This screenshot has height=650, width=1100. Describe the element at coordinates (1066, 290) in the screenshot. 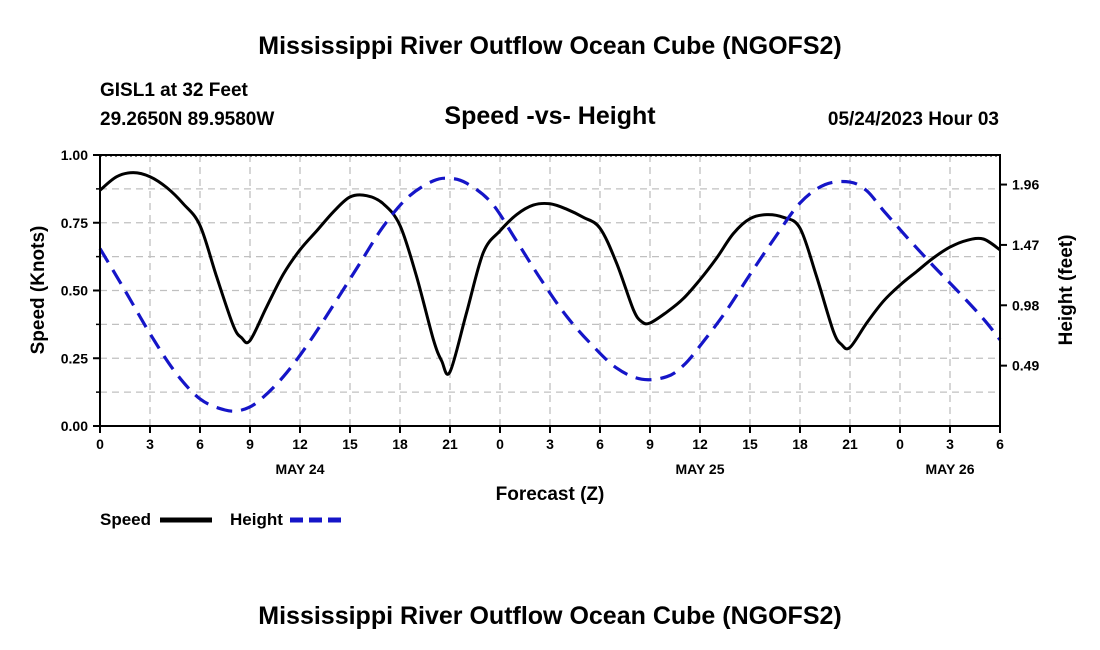

I see `y2-axis-label: Height (feet)` at that location.